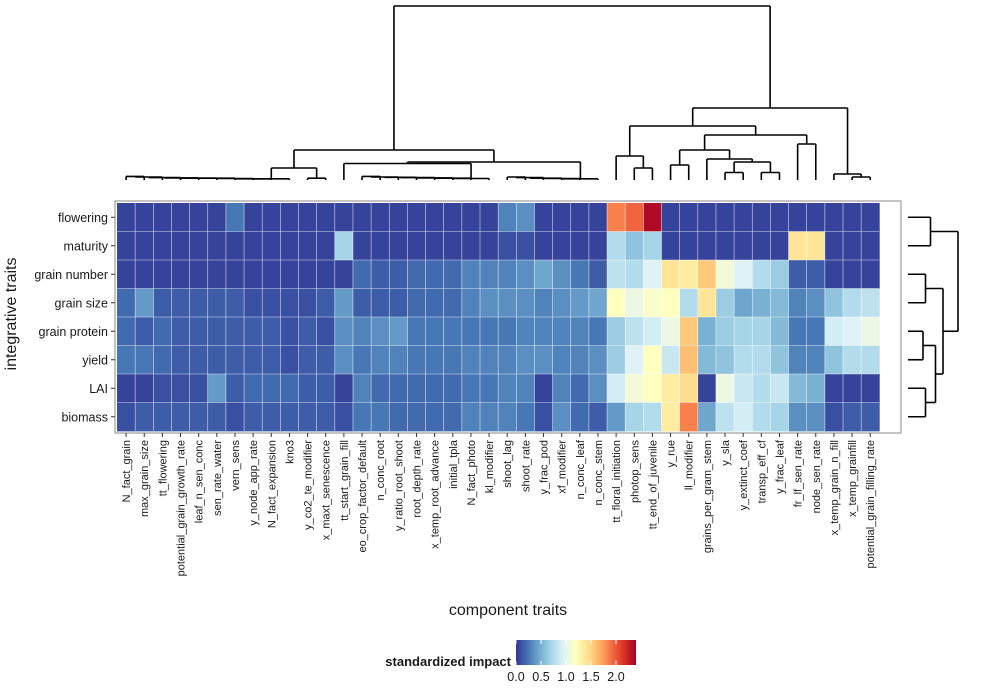 Image resolution: width=1000 pixels, height=700 pixels. Describe the element at coordinates (565, 677) in the screenshot. I see `colorbar-tick-label: 1.0` at that location.